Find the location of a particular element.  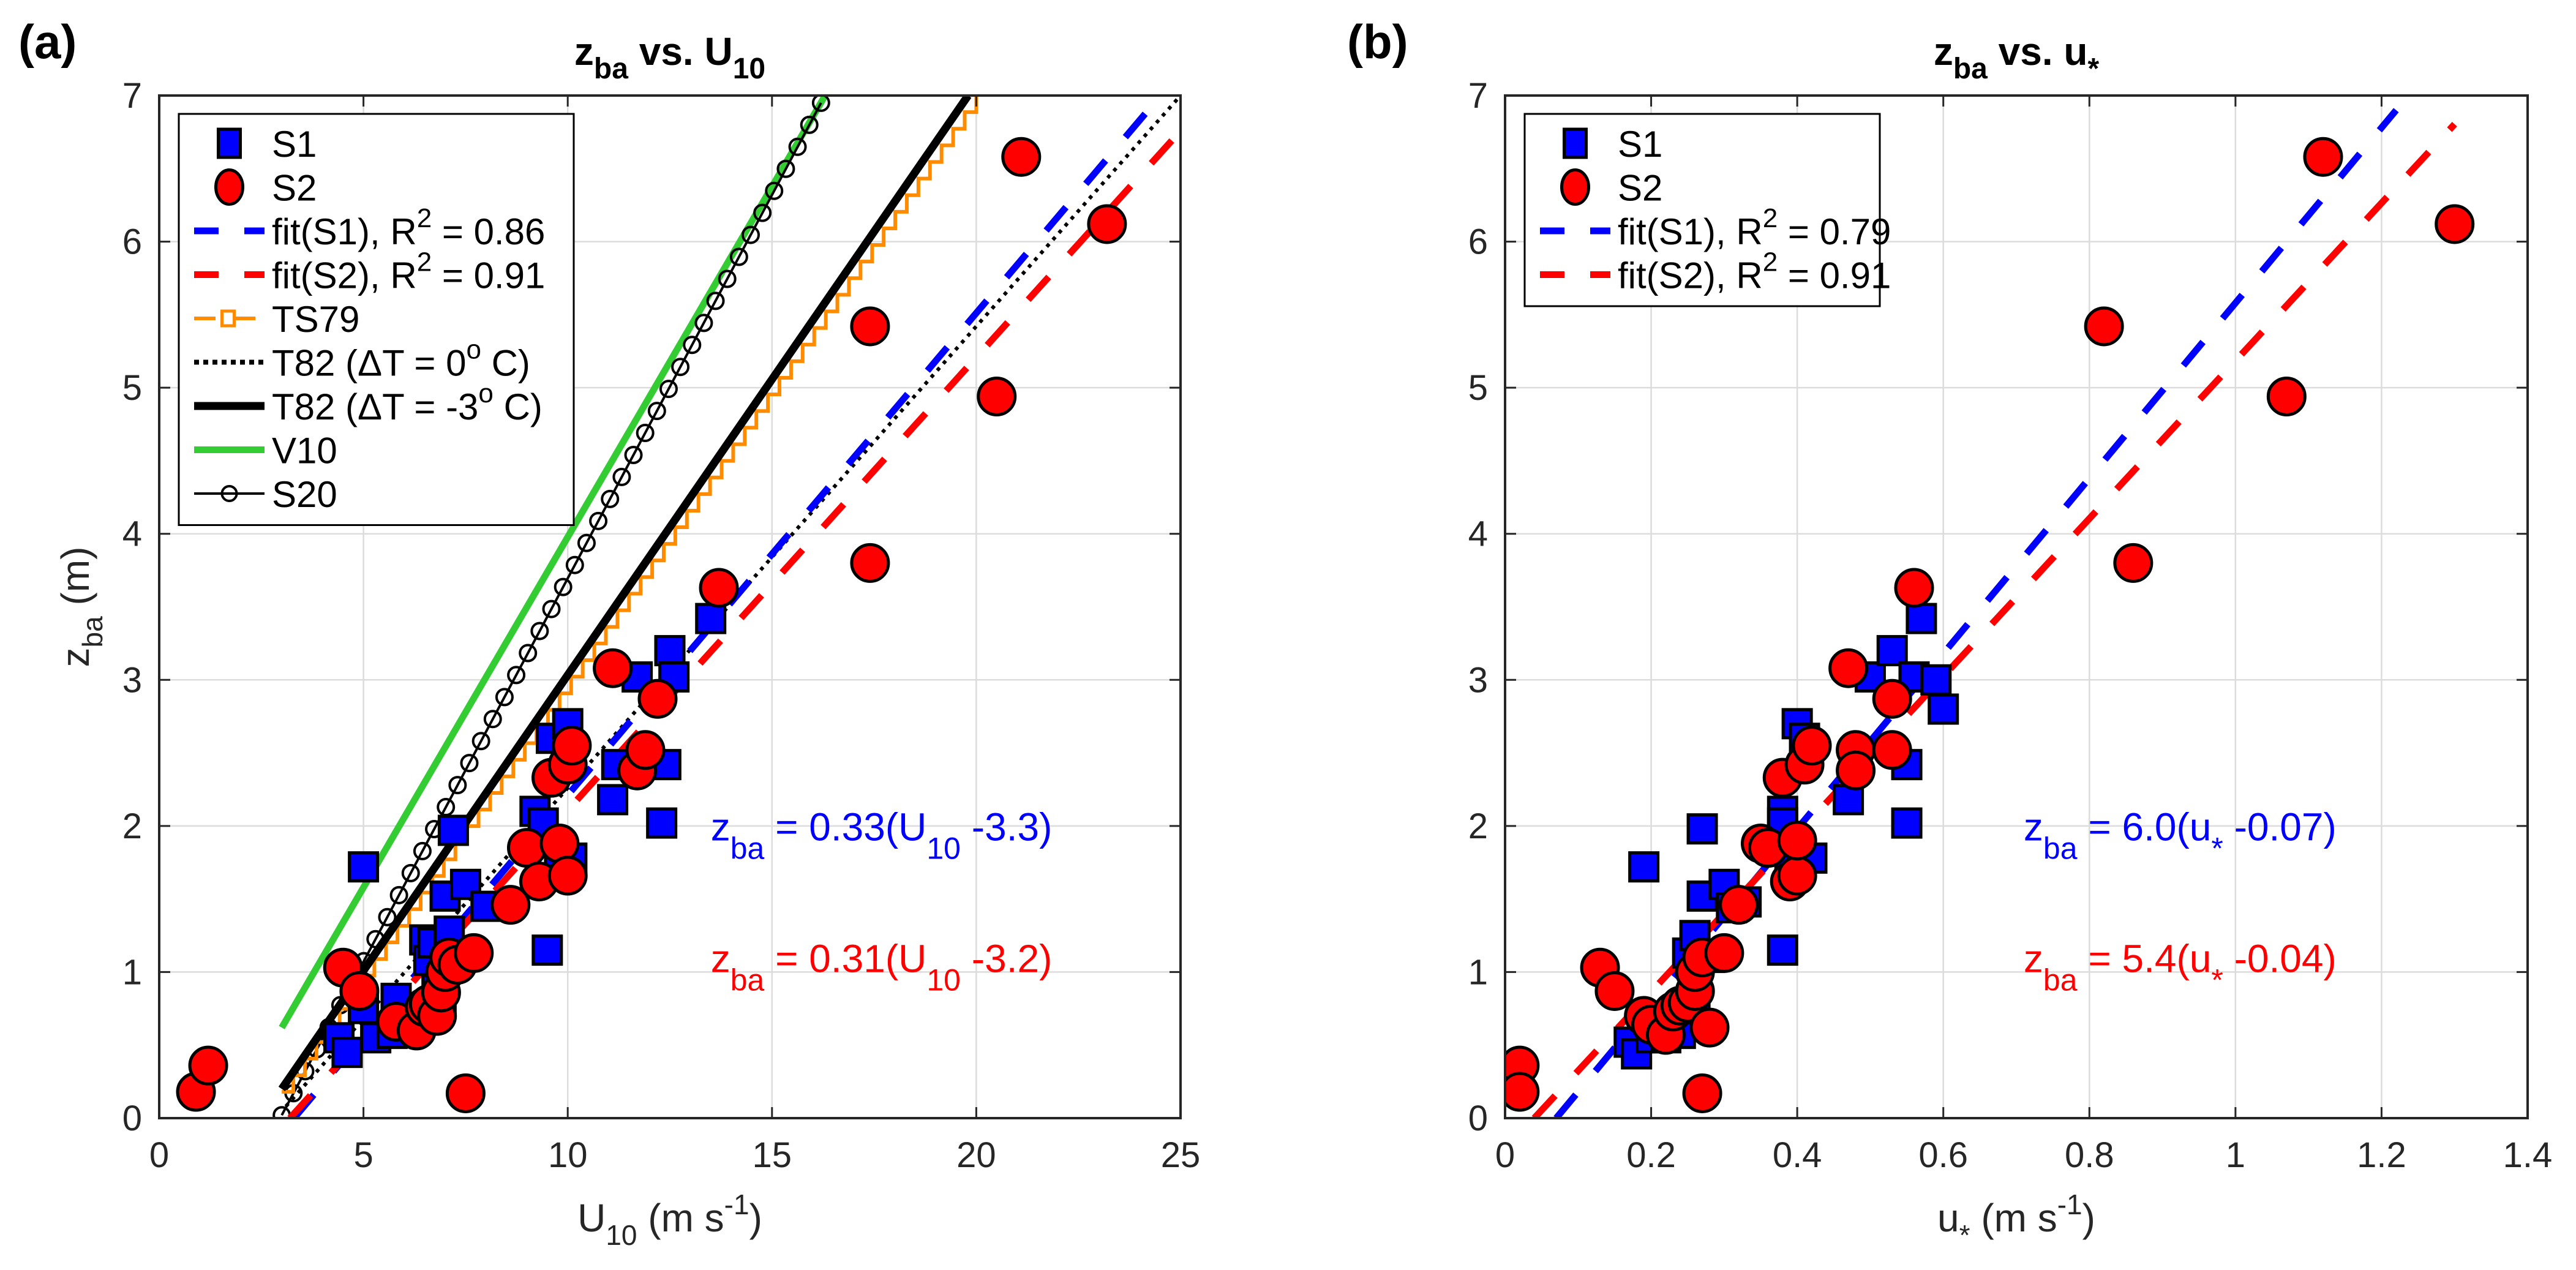

y-tick-label: 1 is located at coordinates (132, 972).